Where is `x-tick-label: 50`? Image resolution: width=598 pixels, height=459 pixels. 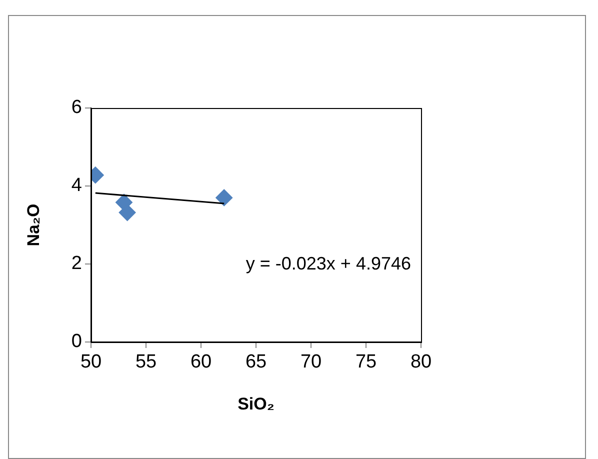 x-tick-label: 50 is located at coordinates (91, 362).